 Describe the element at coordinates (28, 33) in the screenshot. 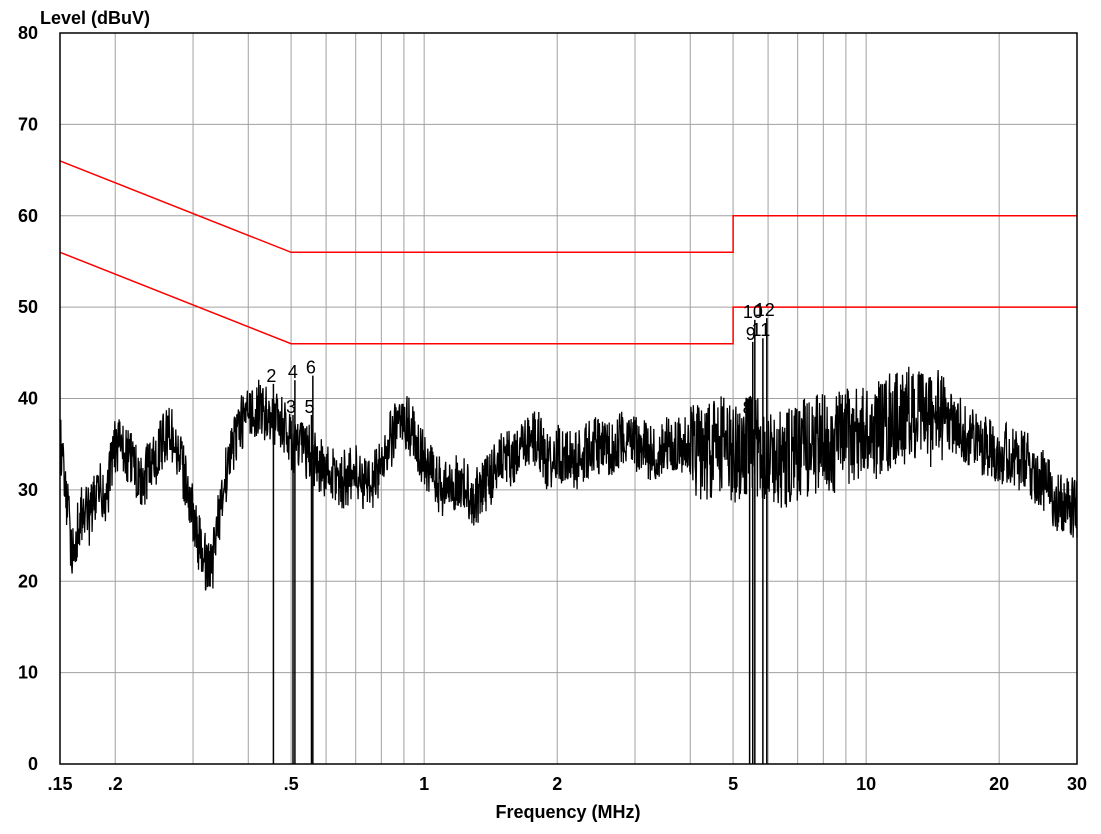

I see `y-tick-label: 80` at that location.